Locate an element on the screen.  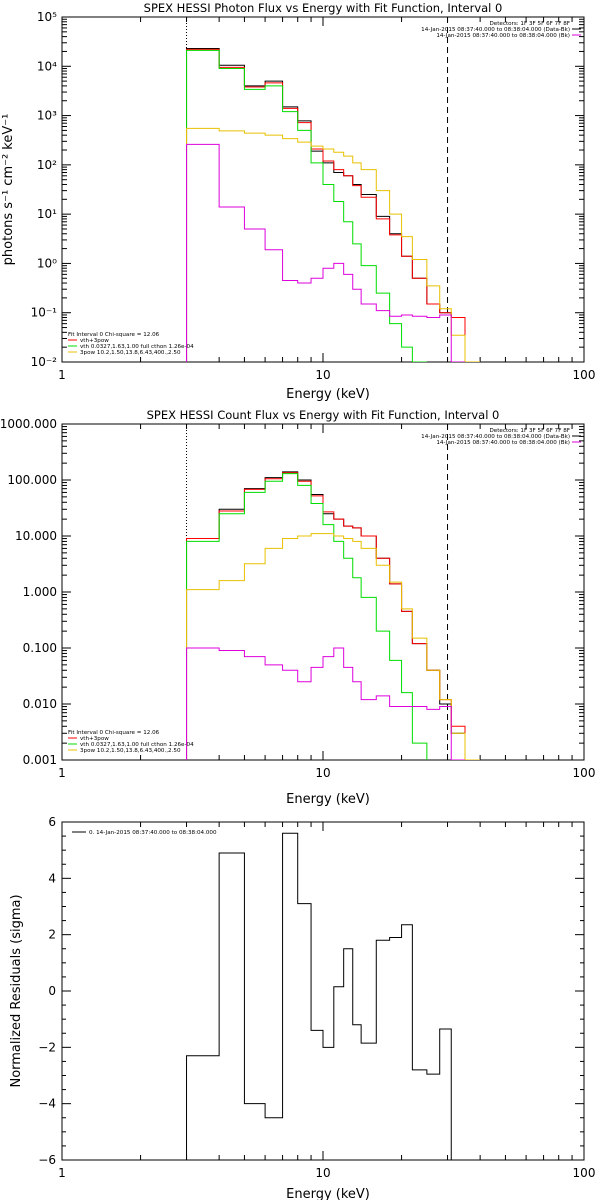
photon-fit-legend-entry: 3pow 10.2,1.50,13.8,6.43,400.,2.50 is located at coordinates (130, 353).